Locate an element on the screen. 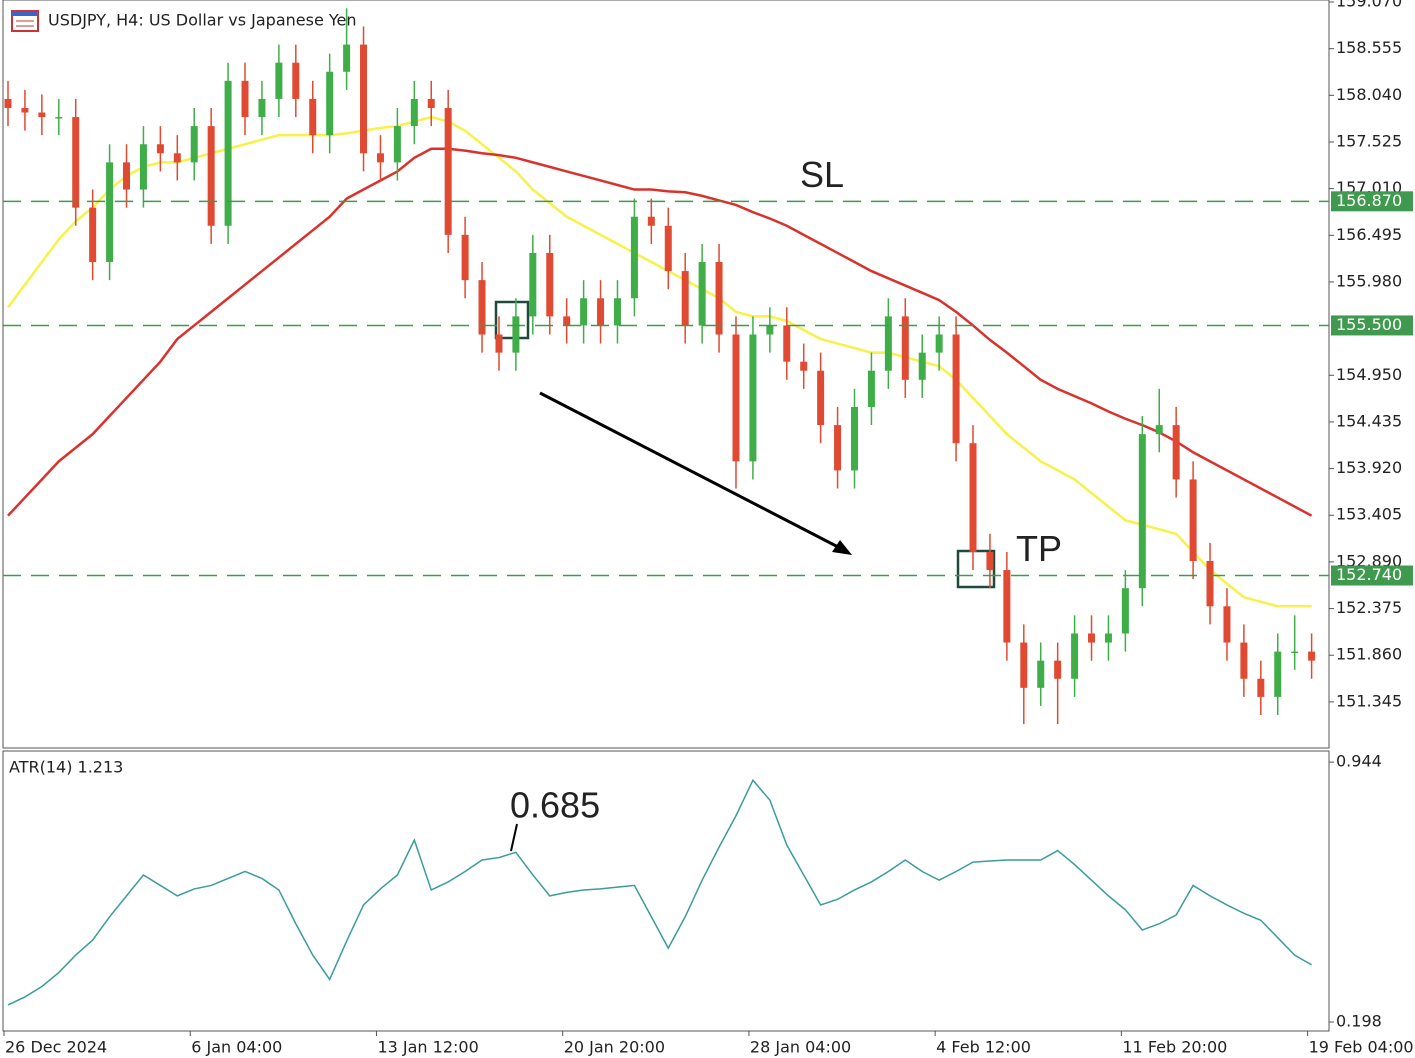  y-tick-label: 158.040 is located at coordinates (1369, 94).